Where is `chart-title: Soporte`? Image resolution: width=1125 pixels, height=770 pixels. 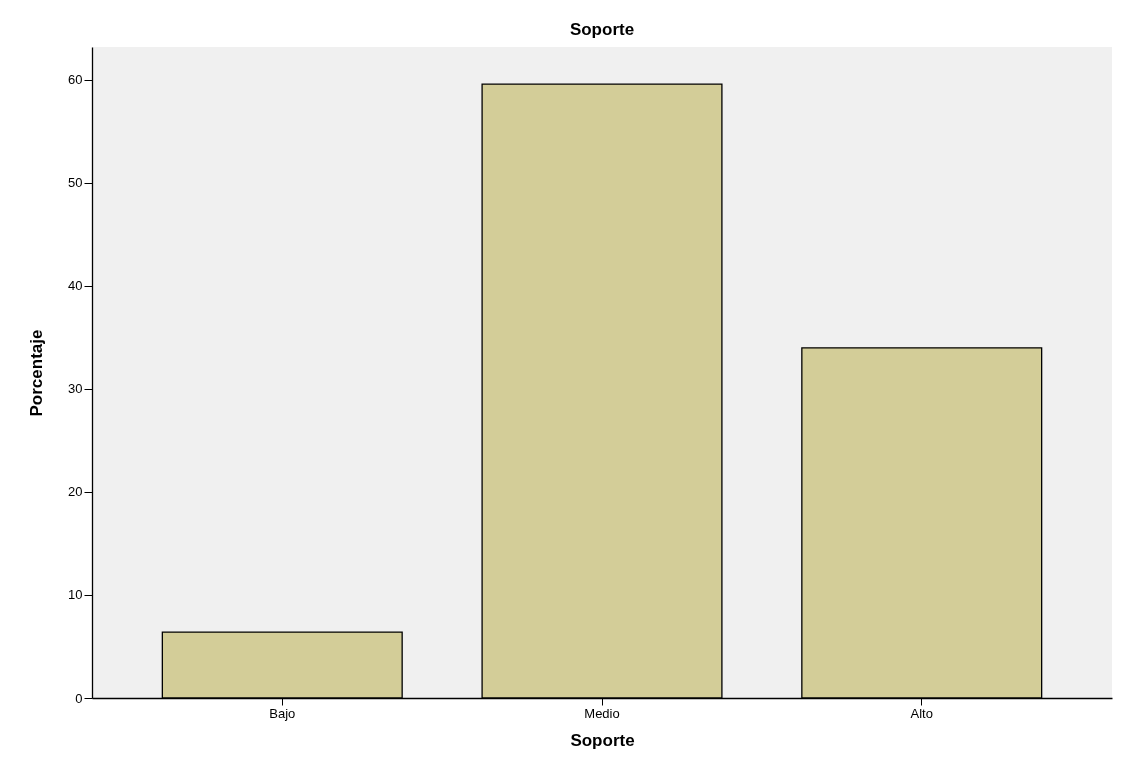
chart-title: Soporte is located at coordinates (602, 29).